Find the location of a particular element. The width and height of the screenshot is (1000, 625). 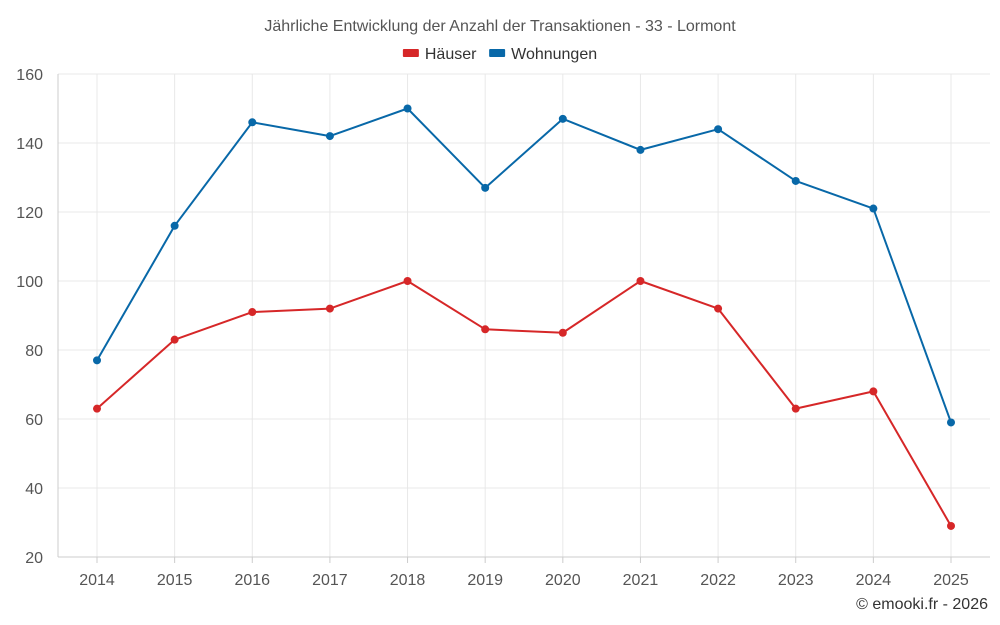

y-tick-label: 80 is located at coordinates (34, 351).